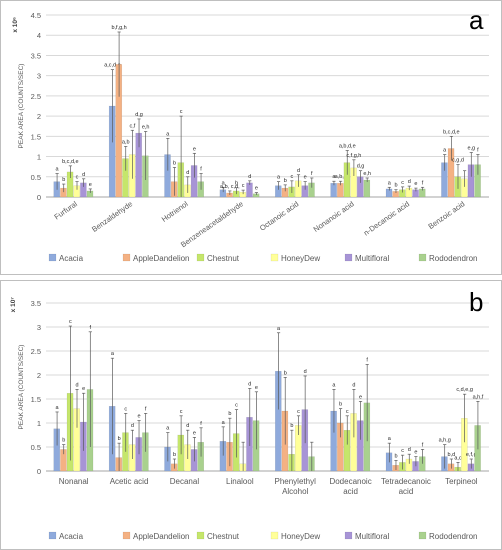 The image size is (502, 550). I want to click on x-tick-label: Nonanoic acid, so click(334, 216).